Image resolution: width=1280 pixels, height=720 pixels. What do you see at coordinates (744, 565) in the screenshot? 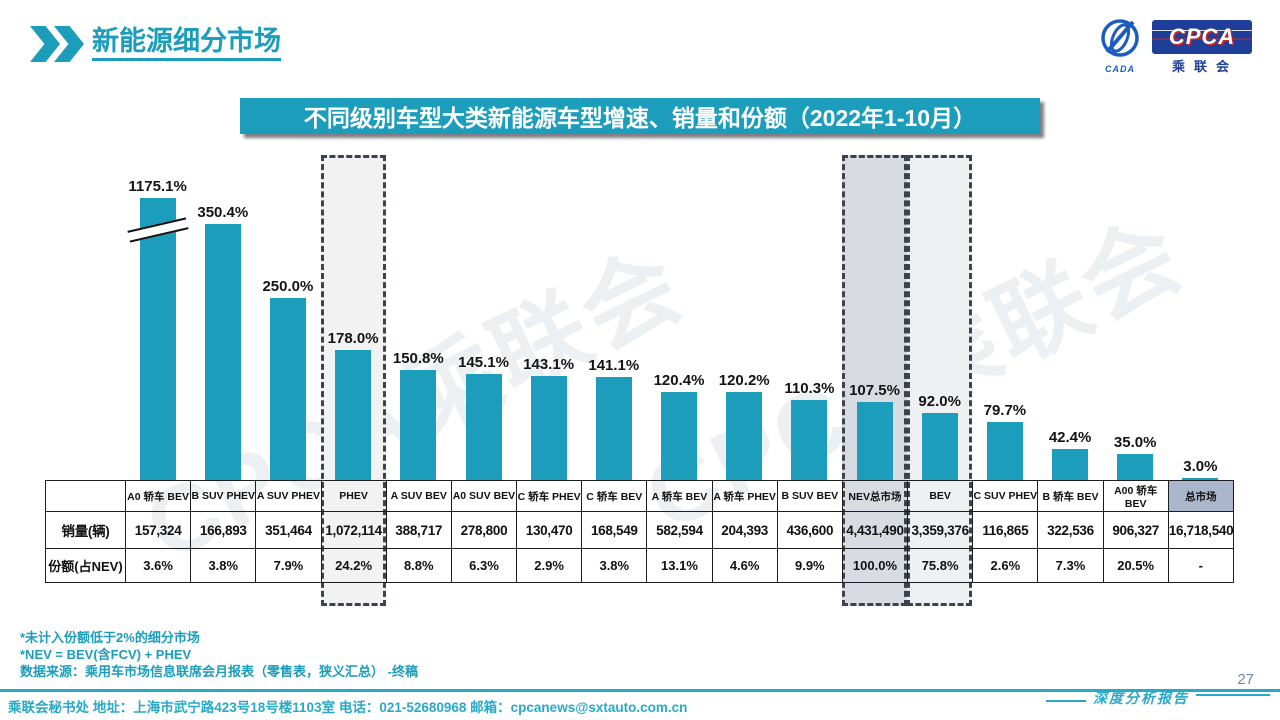
I see `table-cell: 4.6%` at bounding box center [744, 565].